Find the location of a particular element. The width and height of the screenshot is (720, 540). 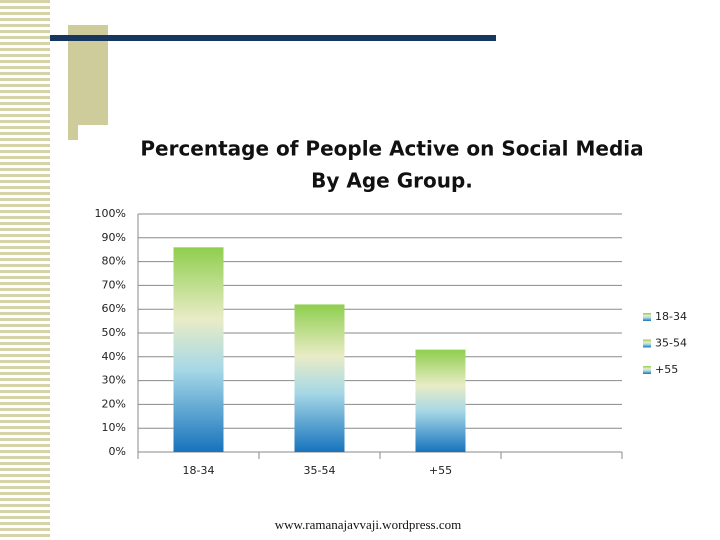

y-tick-label: 40% is located at coordinates (114, 356).